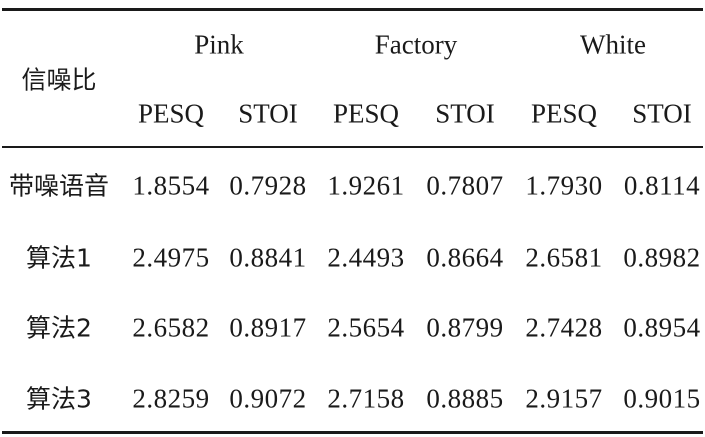  I want to click on table-cell: 0.8982, so click(662, 257).